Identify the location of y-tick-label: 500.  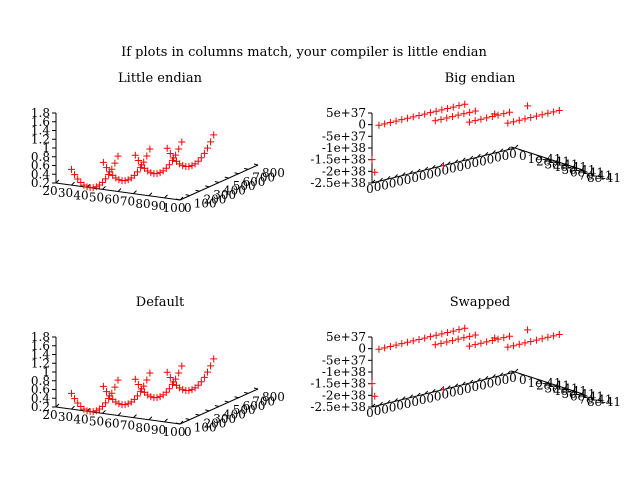
(244, 186).